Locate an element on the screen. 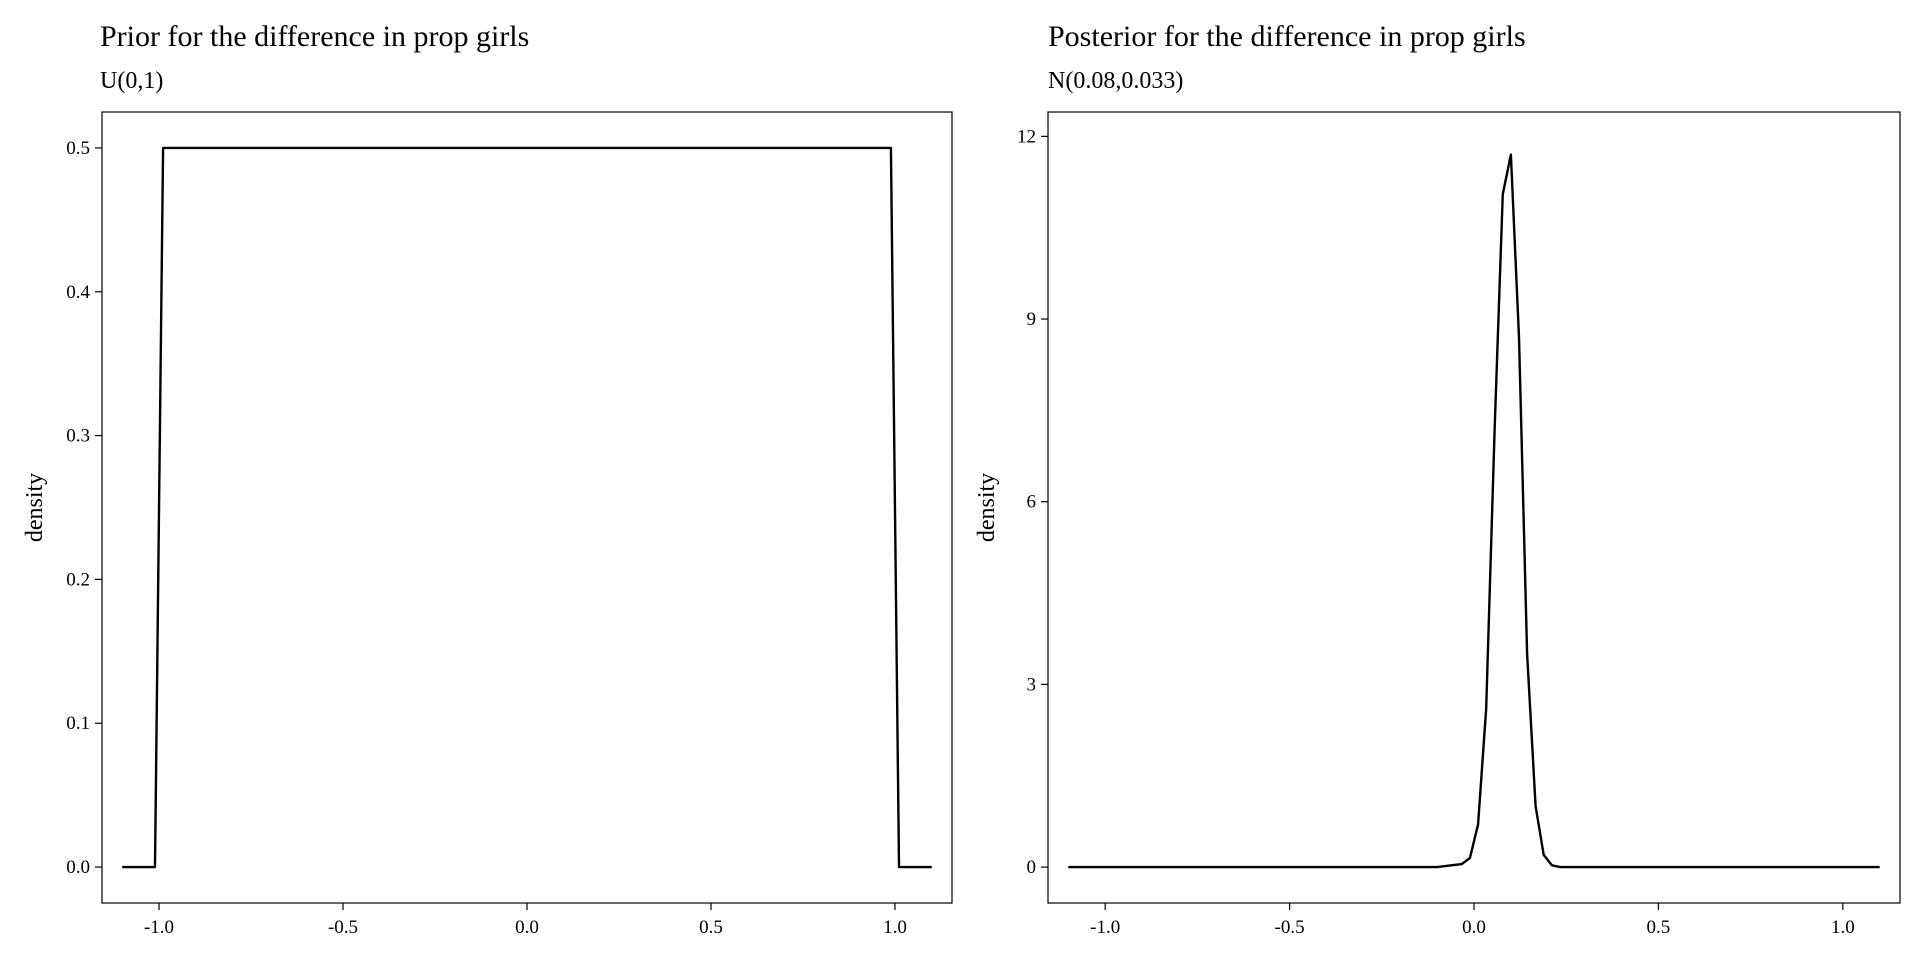 The height and width of the screenshot is (960, 1920). y-tick-label: 0 is located at coordinates (1032, 867).